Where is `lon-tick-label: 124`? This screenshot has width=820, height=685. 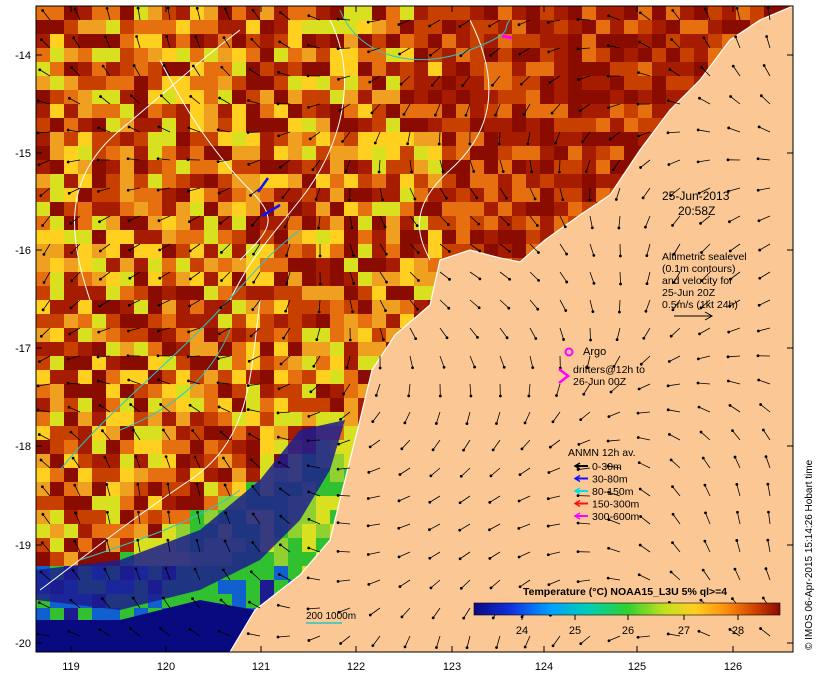 lon-tick-label: 124 is located at coordinates (544, 667).